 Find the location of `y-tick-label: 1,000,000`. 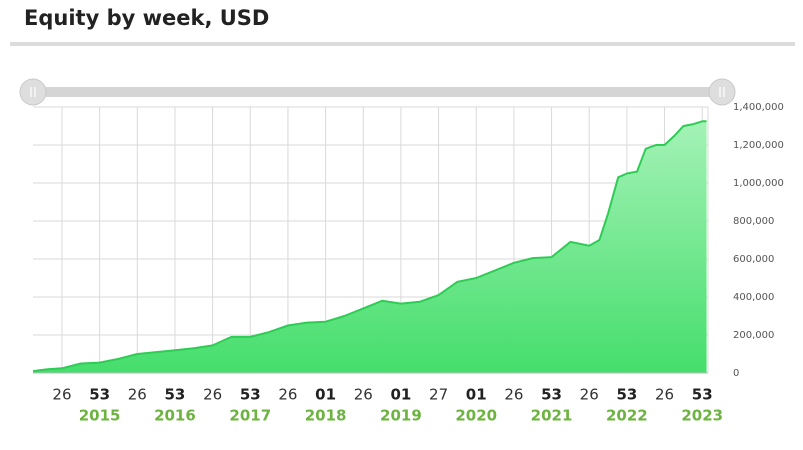

y-tick-label: 1,000,000 is located at coordinates (758, 183).